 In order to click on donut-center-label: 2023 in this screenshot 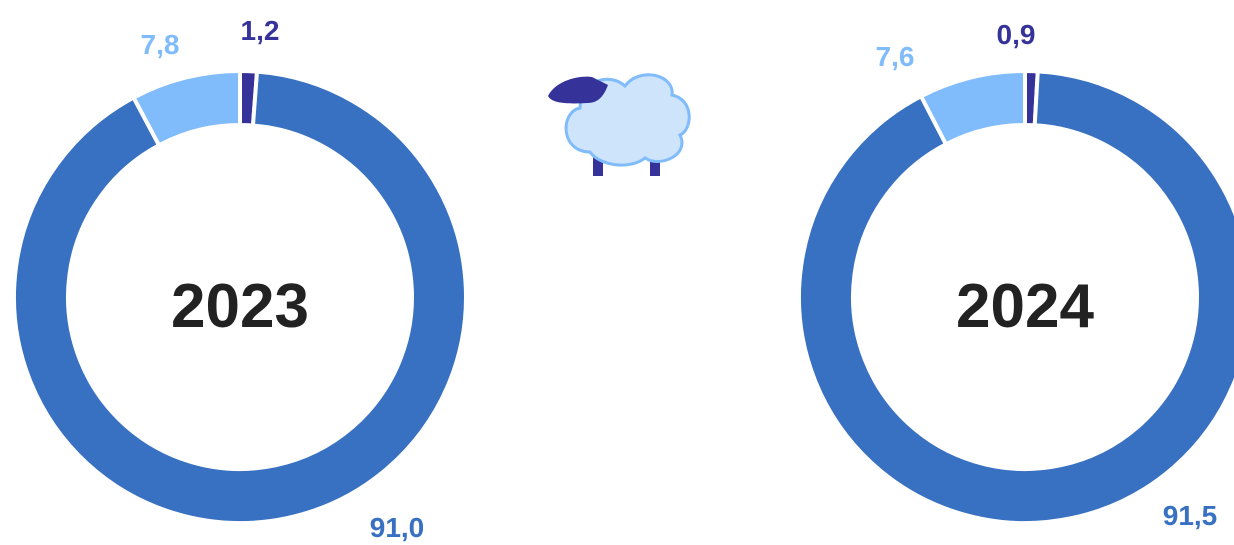, I will do `click(240, 306)`.